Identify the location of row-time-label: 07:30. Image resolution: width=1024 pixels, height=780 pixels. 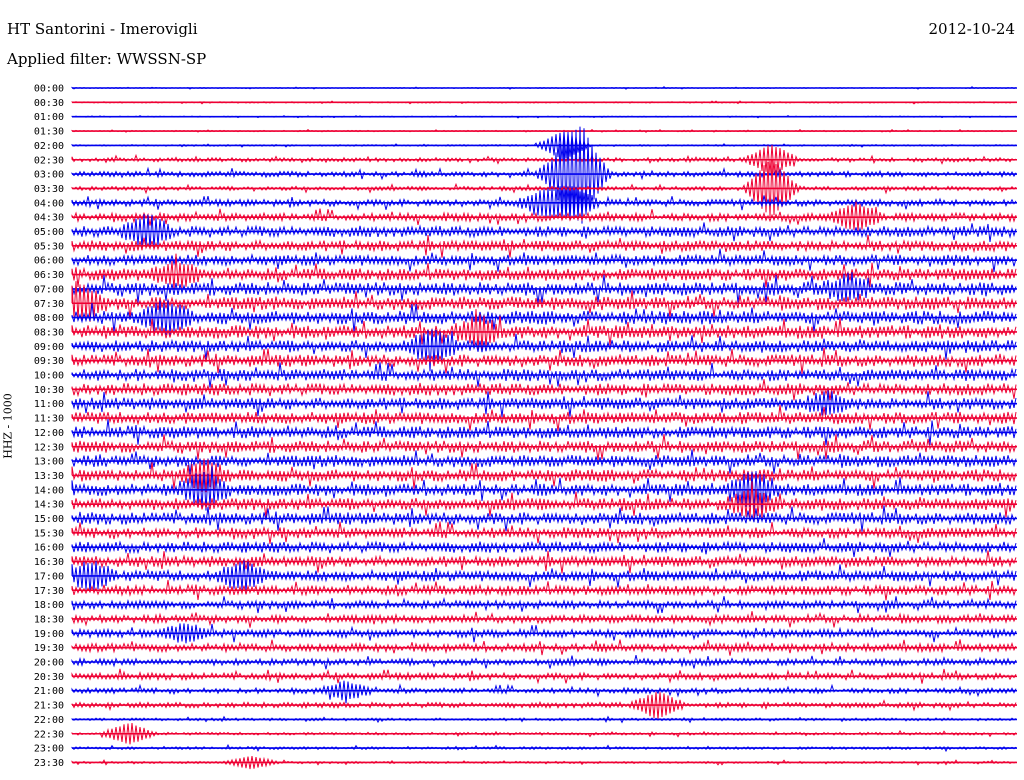
(49, 304).